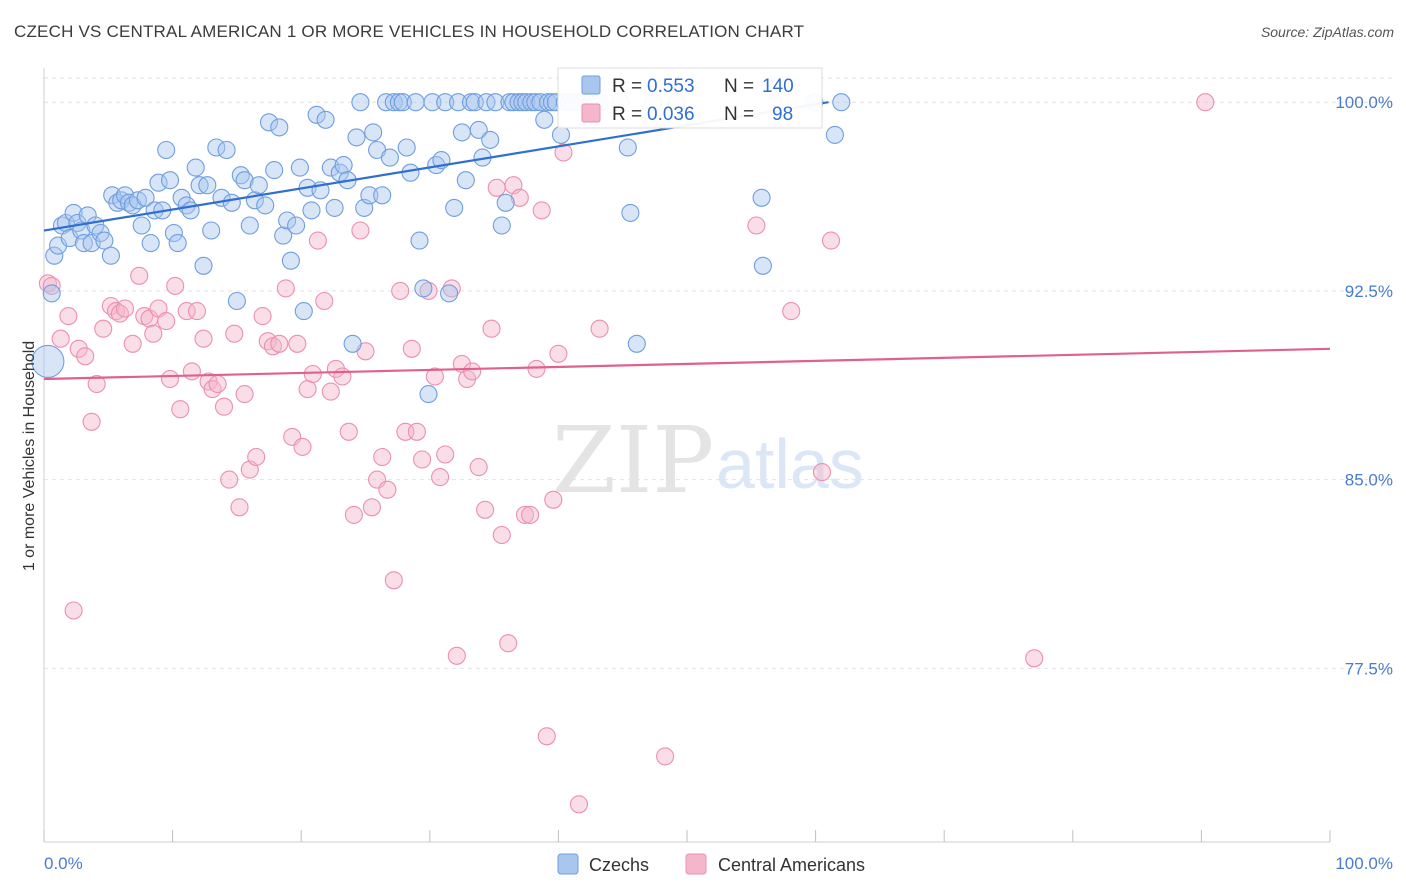 This screenshot has width=1406, height=892. Describe the element at coordinates (1364, 863) in the screenshot. I see `x-tick-label-max: 100.0%` at that location.